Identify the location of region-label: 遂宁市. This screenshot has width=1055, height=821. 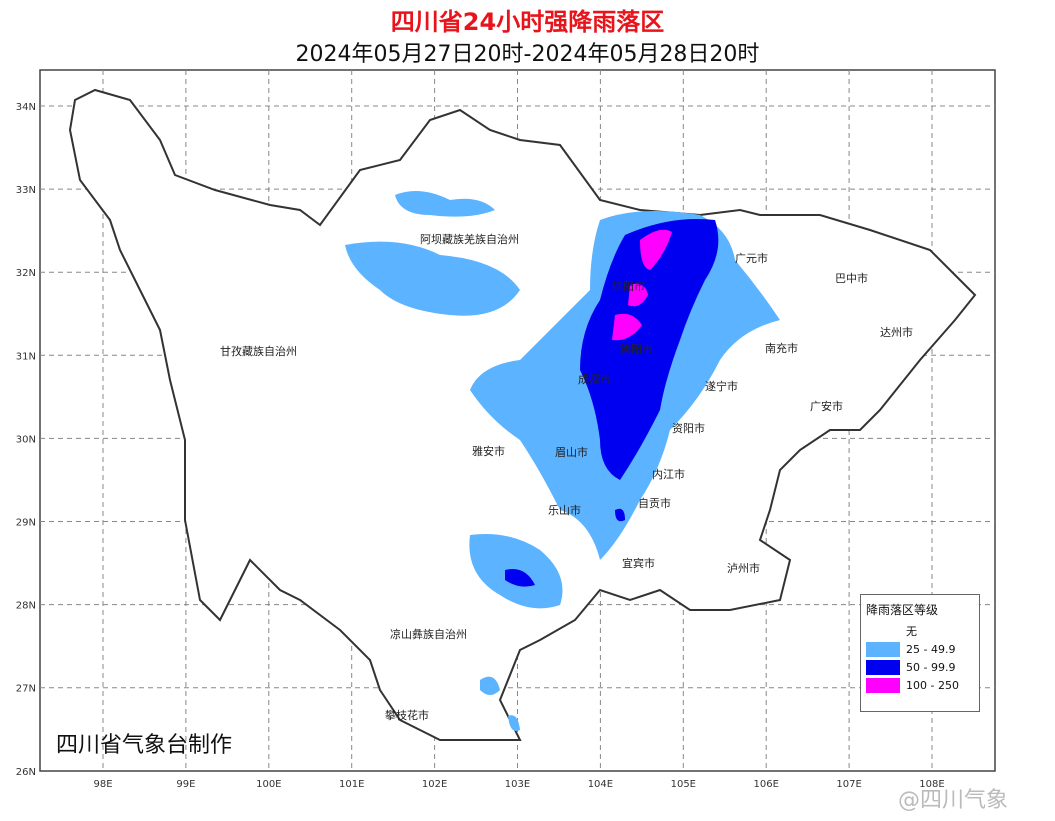
(721, 386).